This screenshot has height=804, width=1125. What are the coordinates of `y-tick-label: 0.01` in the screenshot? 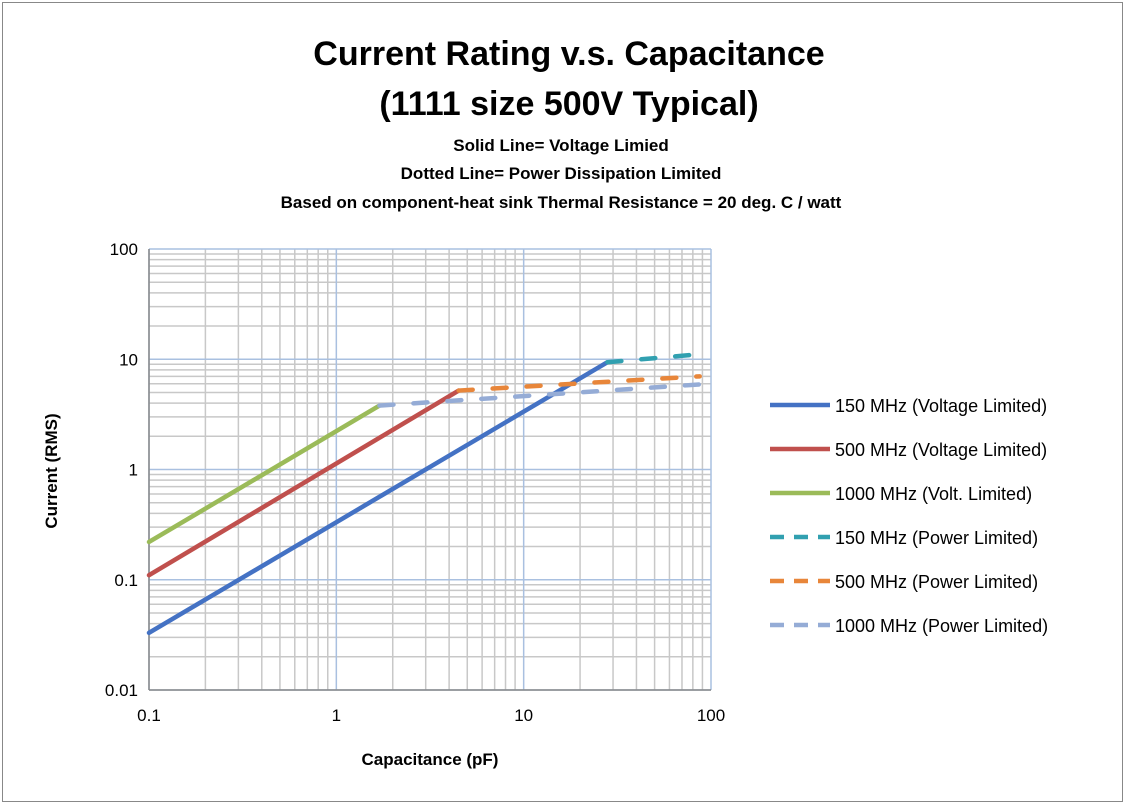 It's located at (121, 690).